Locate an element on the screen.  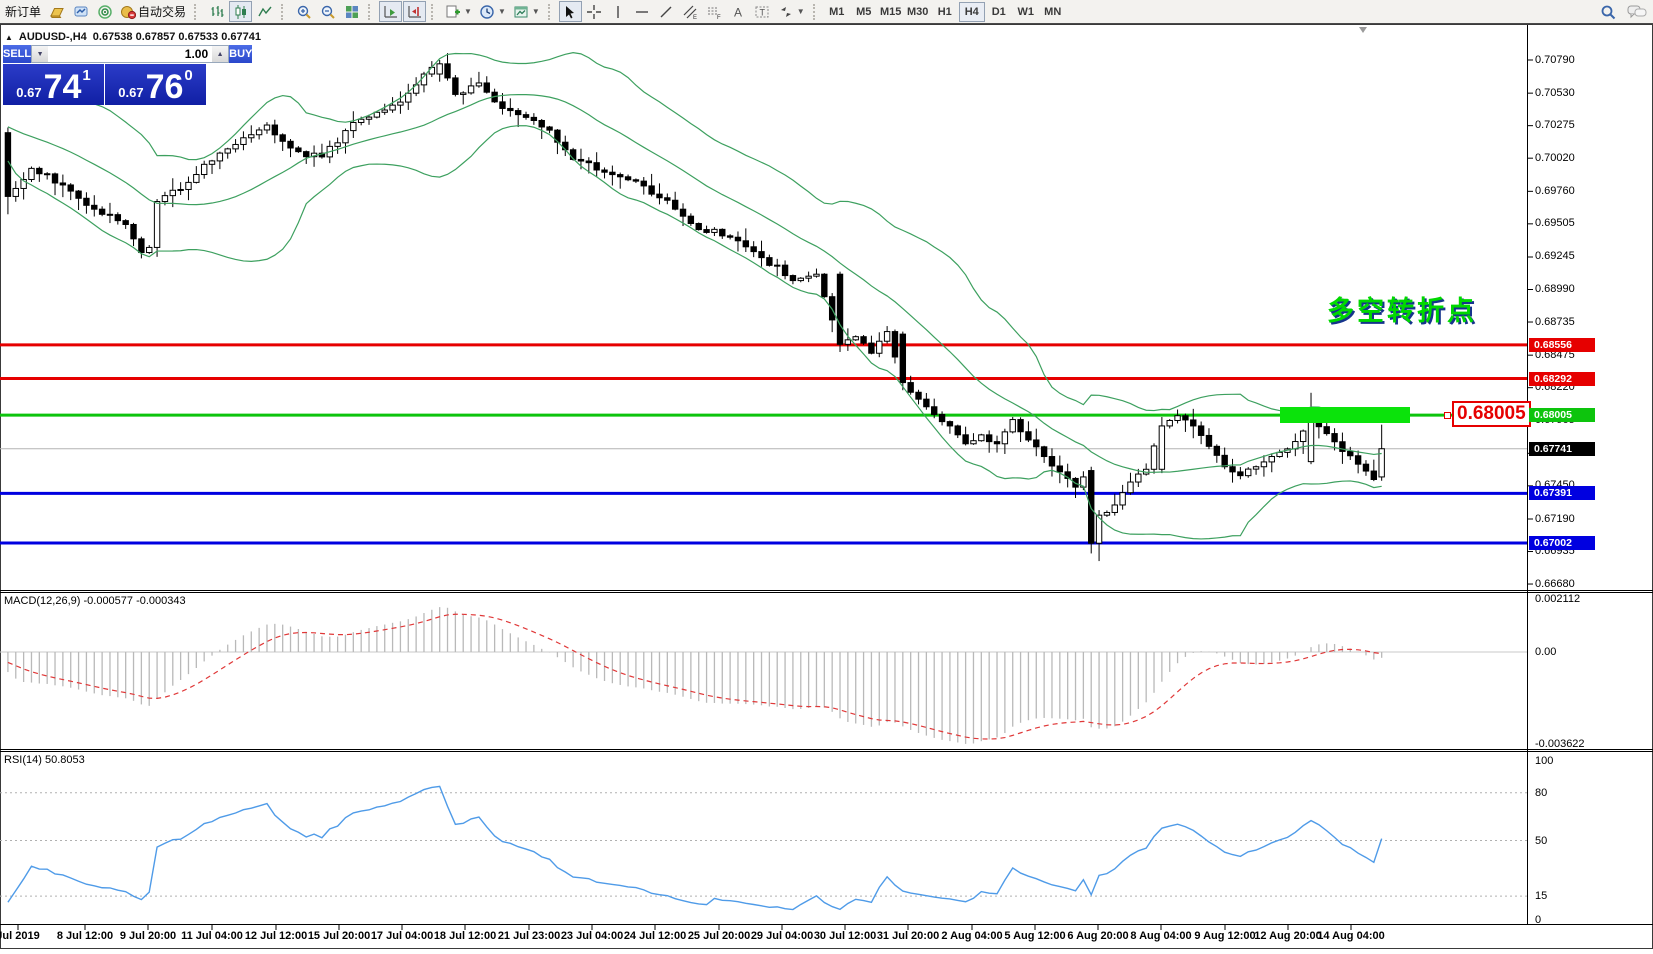
price-tick-label: 0.69245 is located at coordinates (1555, 256).